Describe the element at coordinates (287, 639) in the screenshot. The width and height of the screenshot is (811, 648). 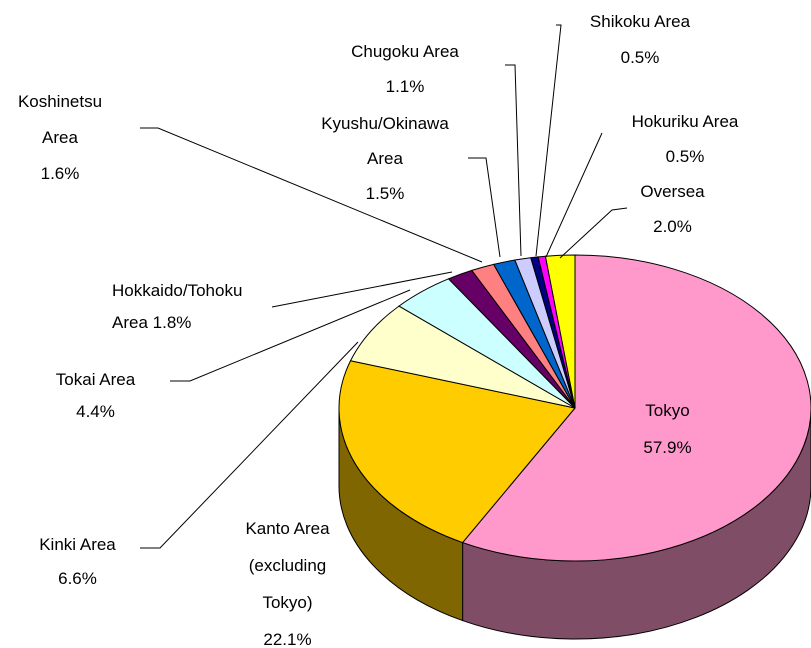
I see `value-label: 22.1%` at that location.